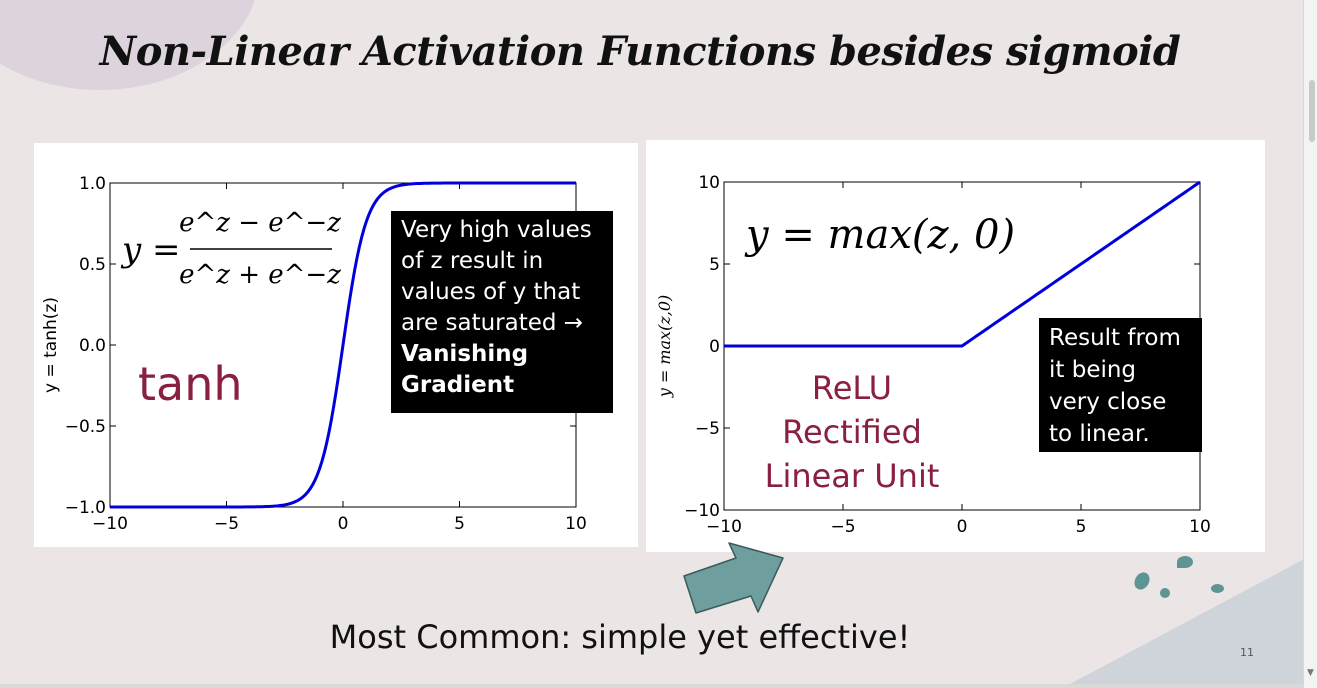  What do you see at coordinates (260, 275) in the screenshot?
I see `tanh-formula-denominator: e^z + e^−z` at bounding box center [260, 275].